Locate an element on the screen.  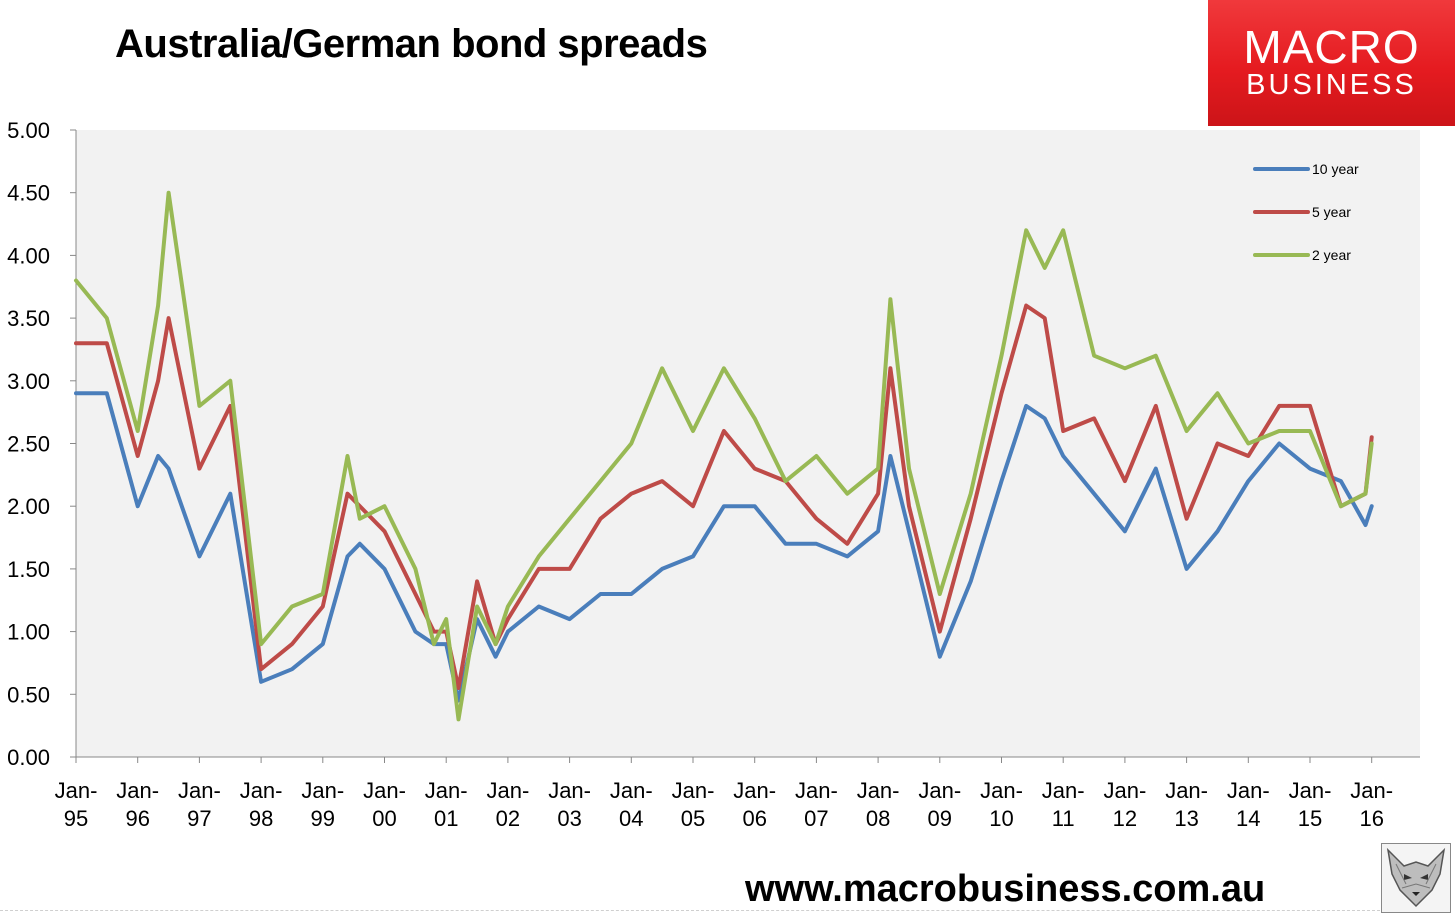
x-tick-label: Jan- 07 is located at coordinates (816, 804).